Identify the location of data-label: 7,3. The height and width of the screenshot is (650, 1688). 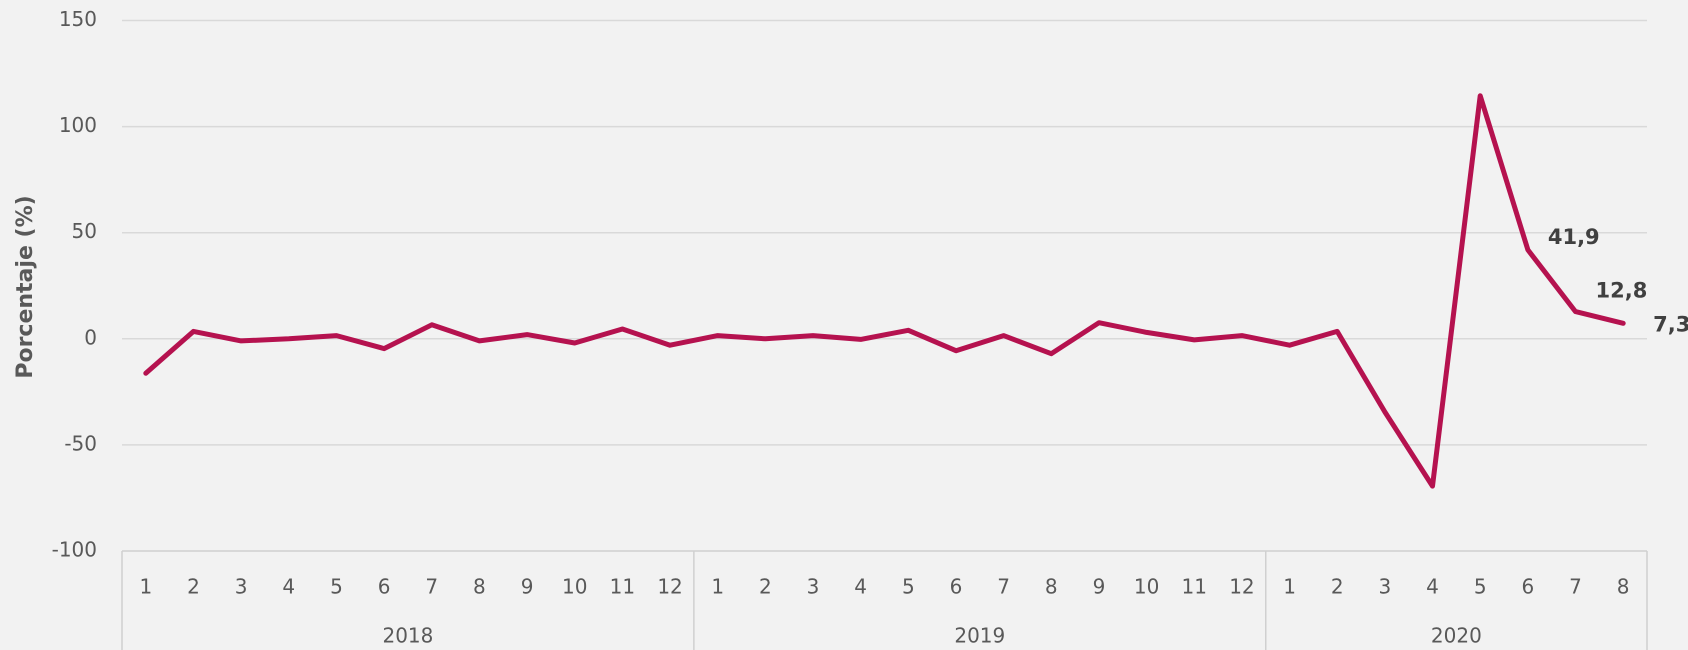
(1670, 324).